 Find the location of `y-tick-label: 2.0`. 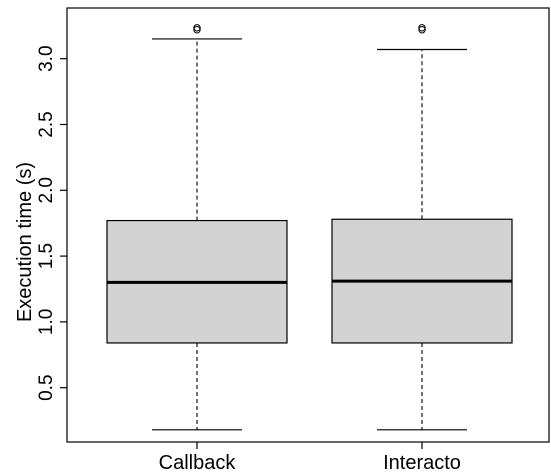

y-tick-label: 2.0 is located at coordinates (46, 190).